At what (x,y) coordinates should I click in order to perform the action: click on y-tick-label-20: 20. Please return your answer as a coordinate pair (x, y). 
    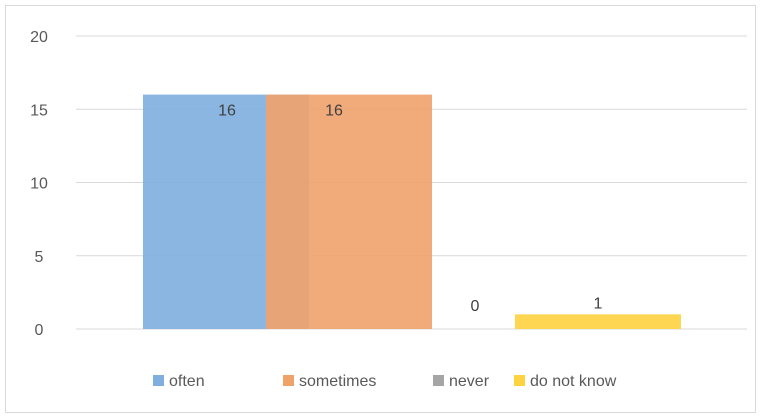
    Looking at the image, I should click on (39, 37).